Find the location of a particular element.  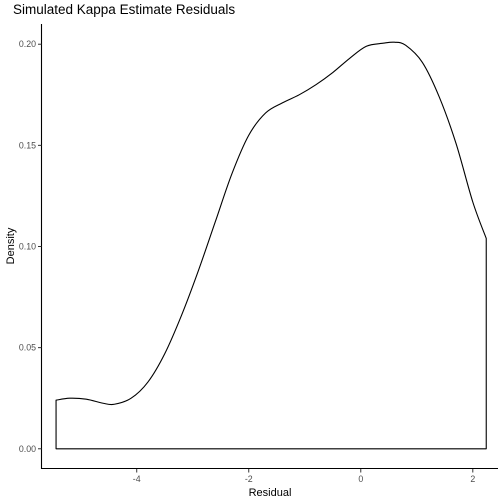

x-tick-label: 0 is located at coordinates (360, 479).